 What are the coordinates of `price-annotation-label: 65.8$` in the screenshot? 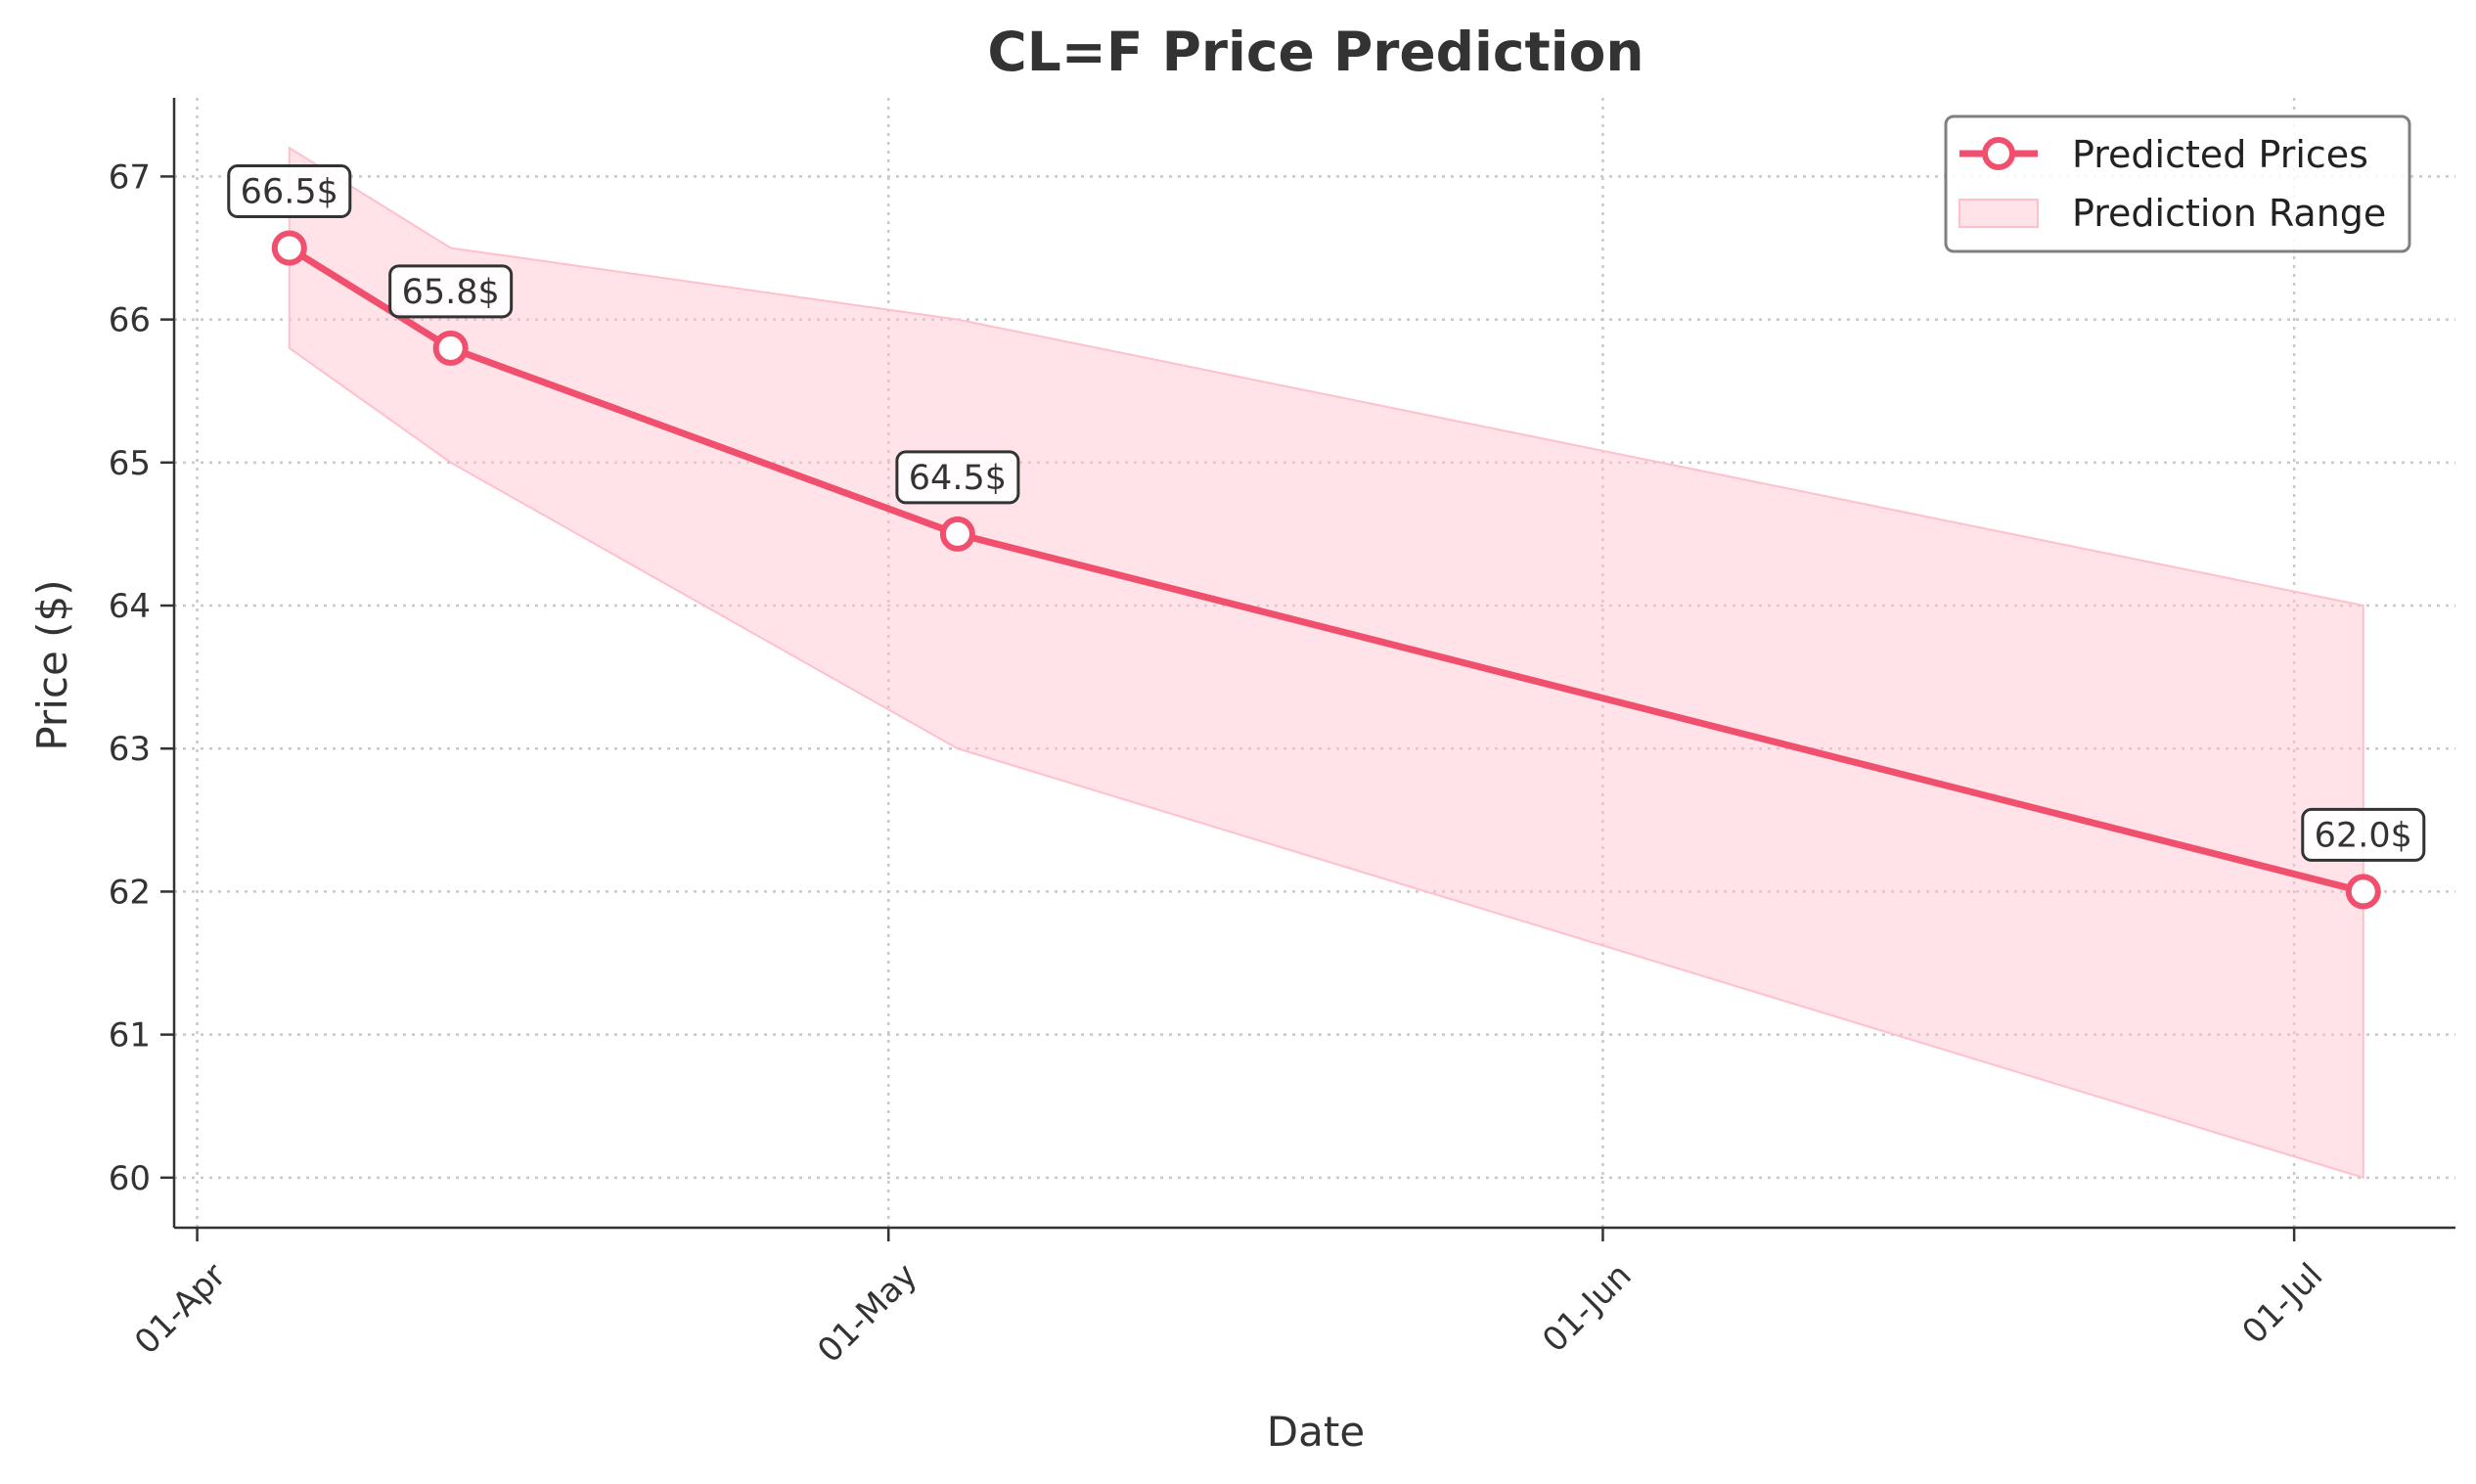 It's located at (451, 292).